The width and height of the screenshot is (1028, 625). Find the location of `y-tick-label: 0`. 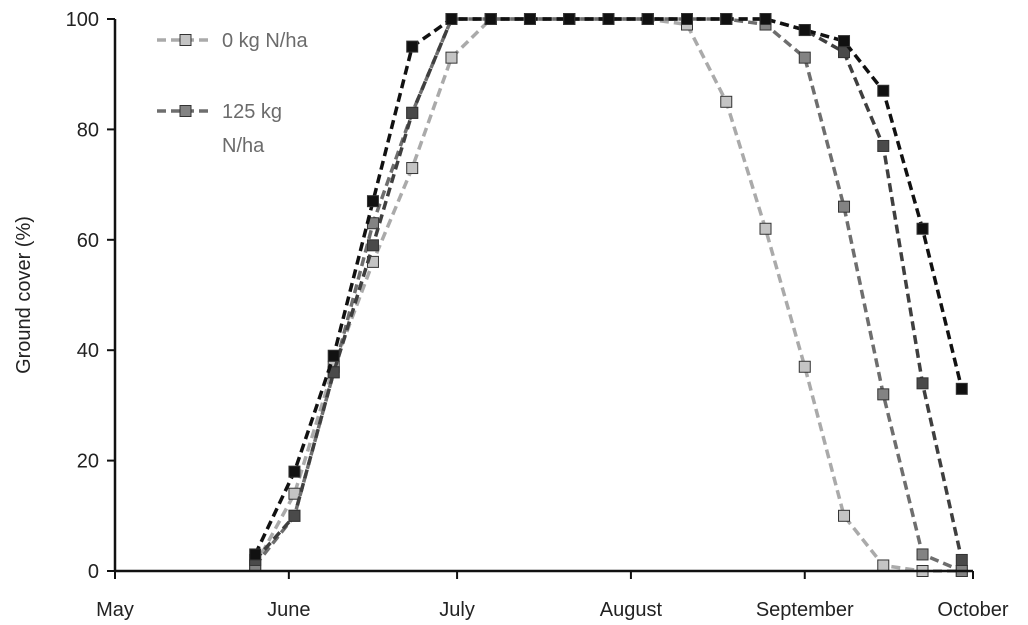

y-tick-label: 0 is located at coordinates (93, 572).